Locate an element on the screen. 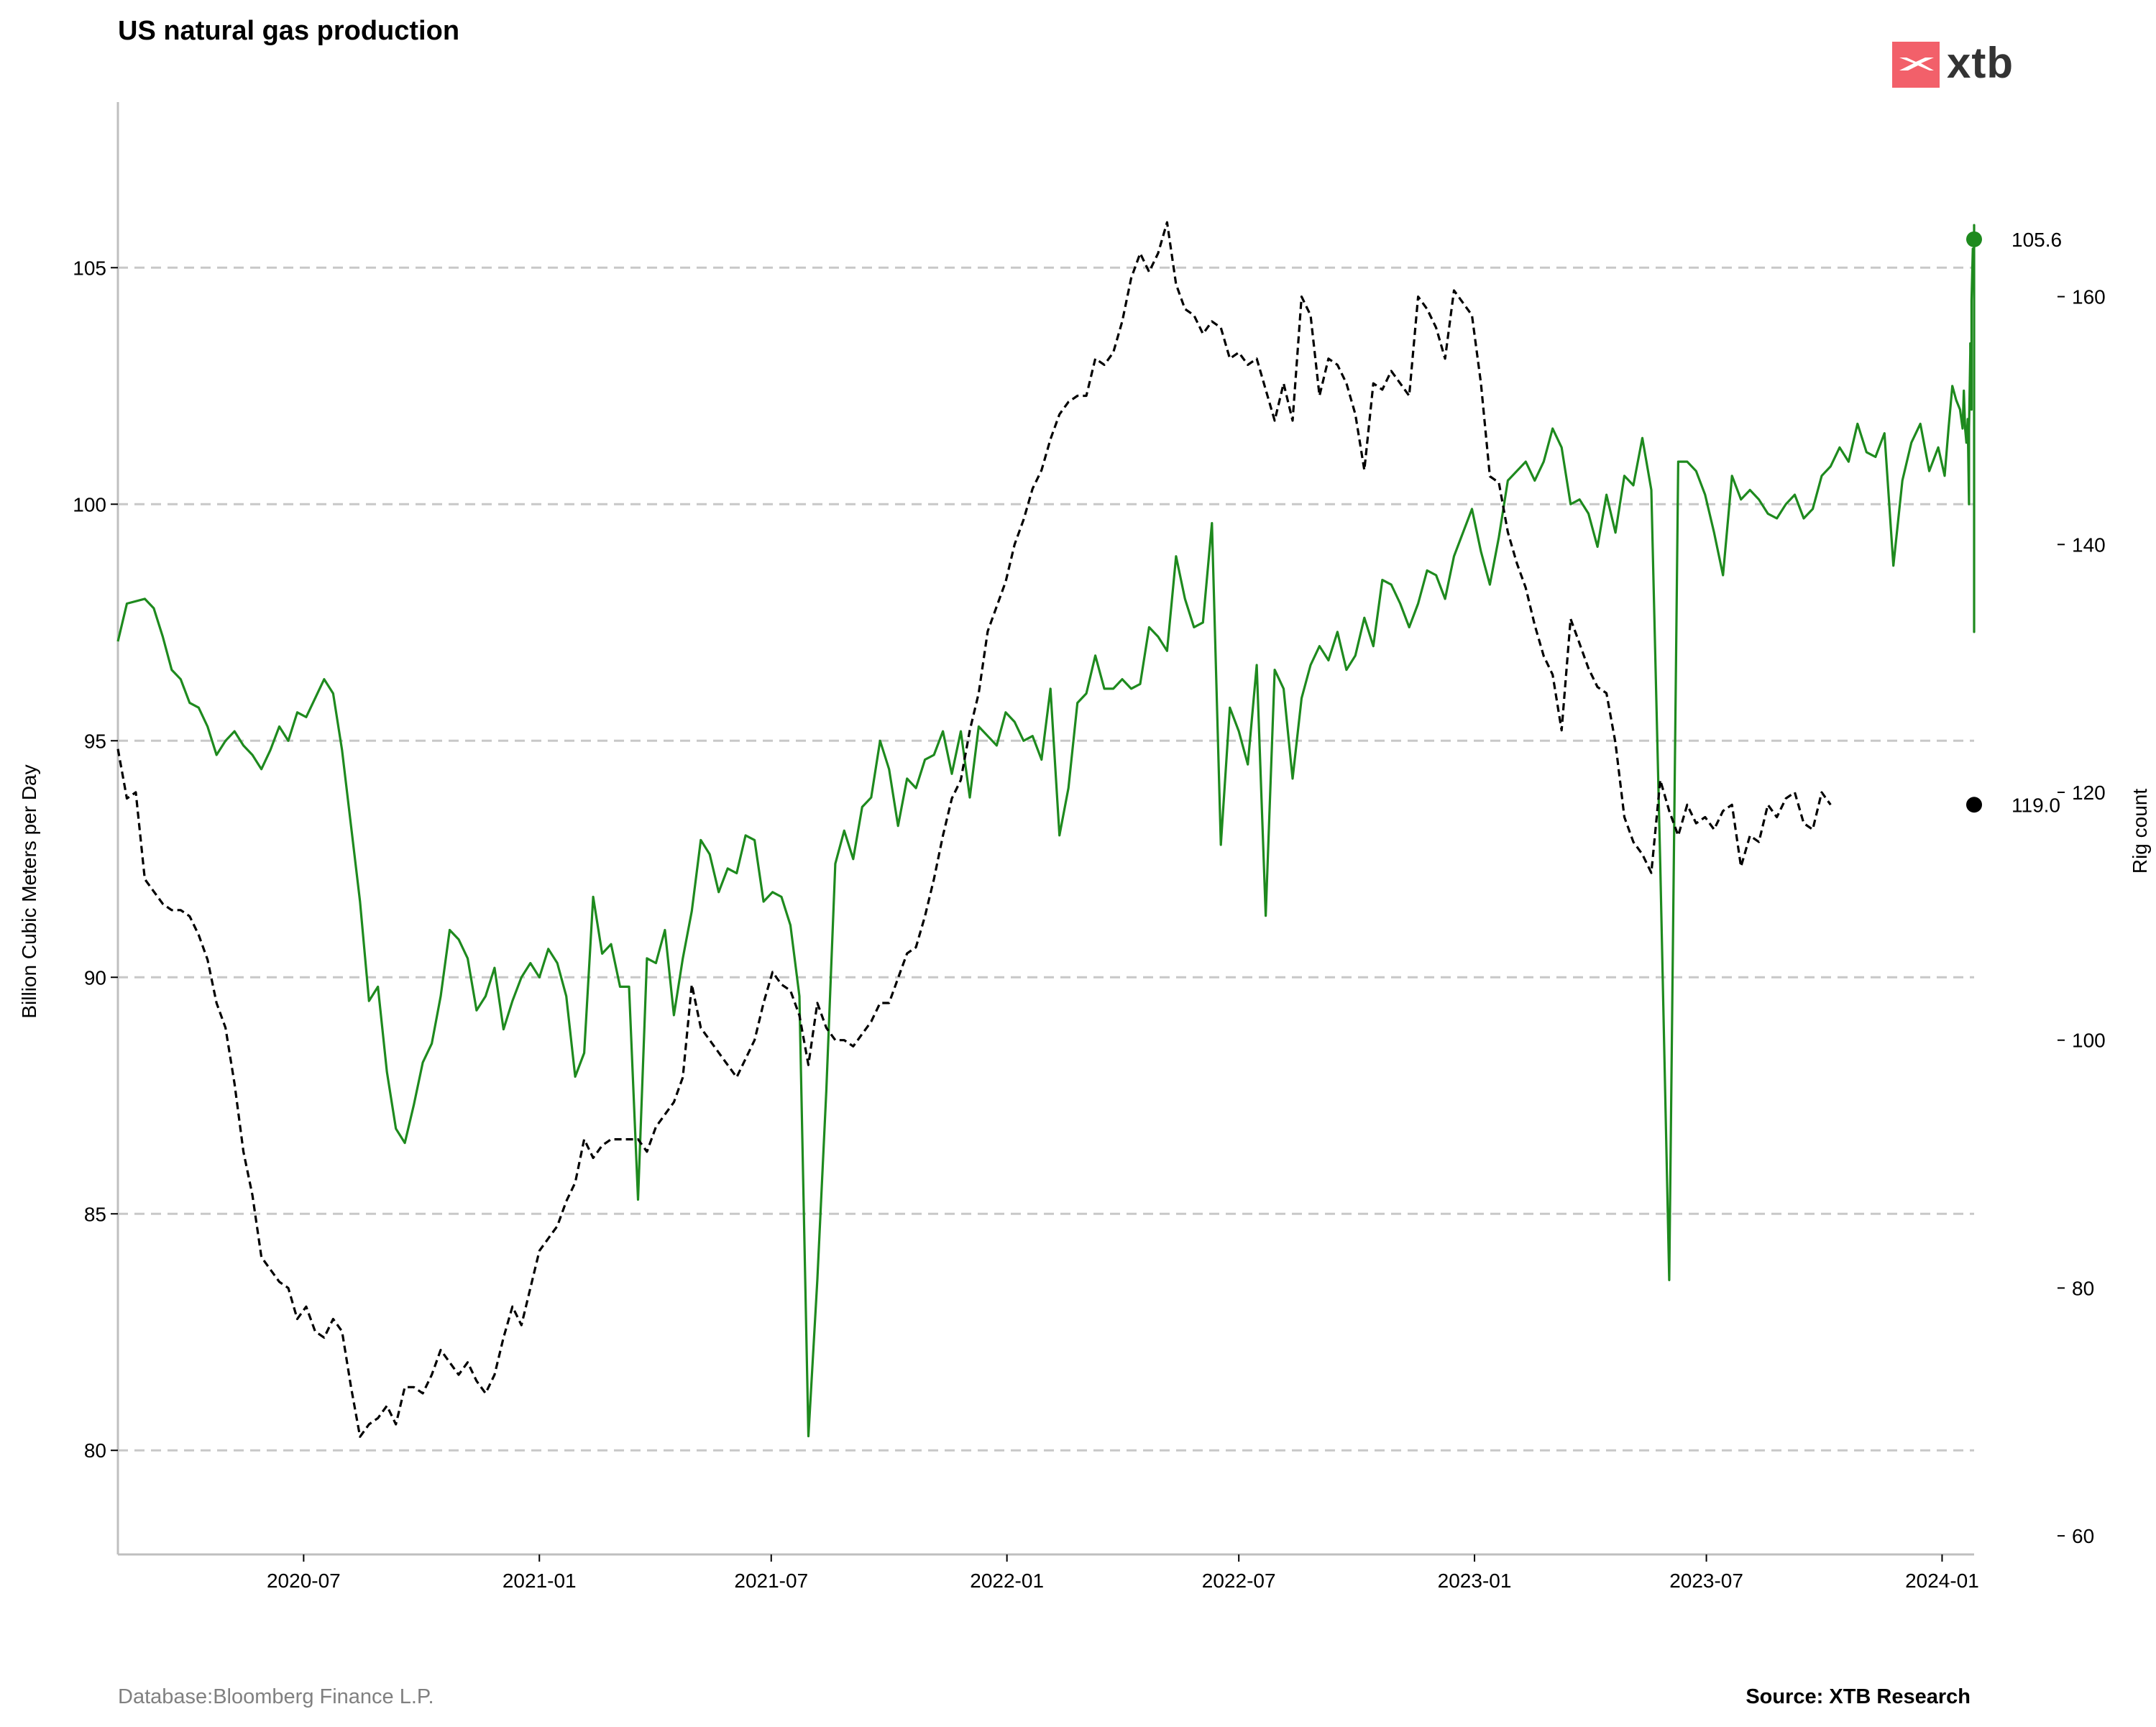 The height and width of the screenshot is (1727, 2156). x-tick-label: 2021-01 is located at coordinates (540, 1581).